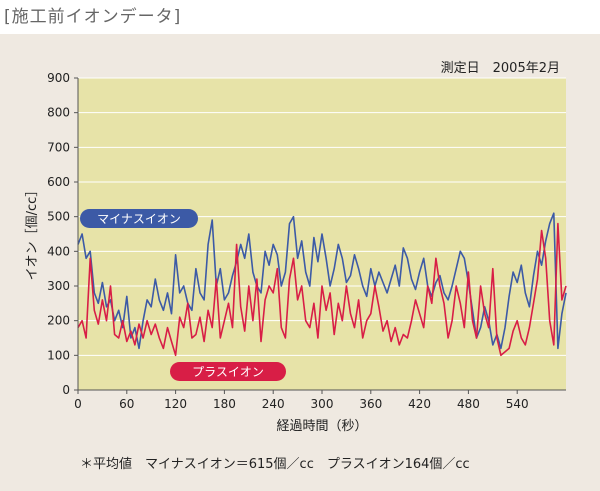 The height and width of the screenshot is (491, 600). I want to click on x-axis-title: 経過時間（秒）, so click(321, 426).